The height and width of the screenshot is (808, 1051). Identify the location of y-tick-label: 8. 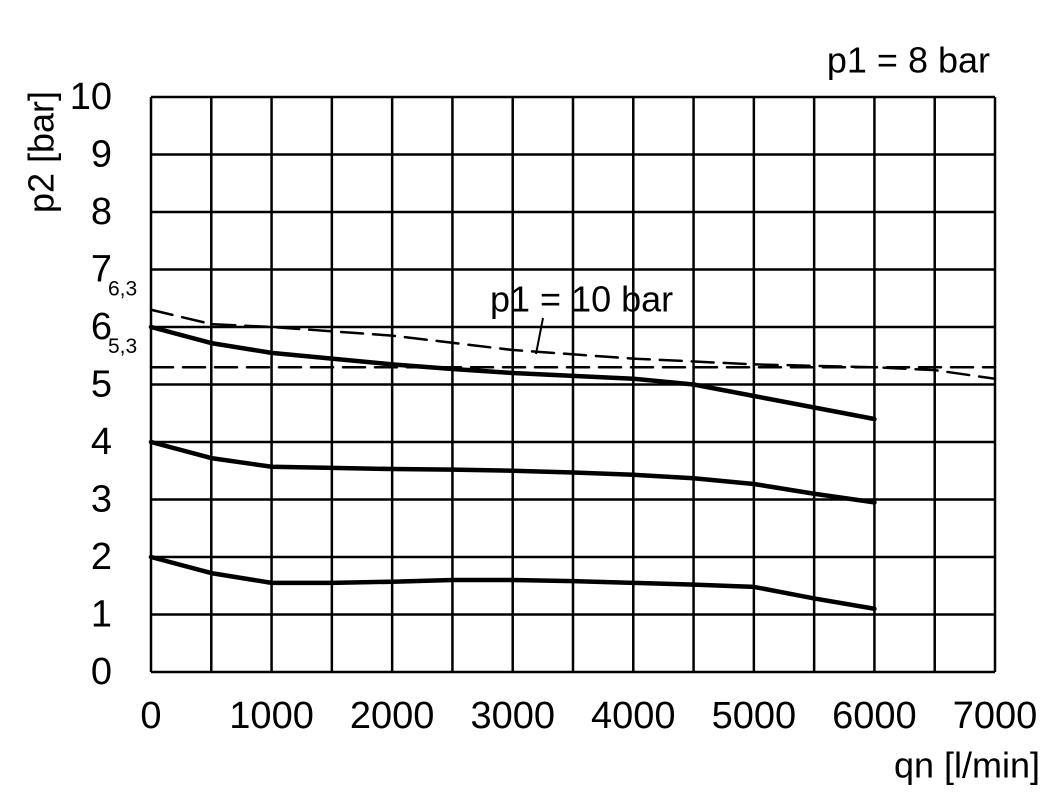
(101, 212).